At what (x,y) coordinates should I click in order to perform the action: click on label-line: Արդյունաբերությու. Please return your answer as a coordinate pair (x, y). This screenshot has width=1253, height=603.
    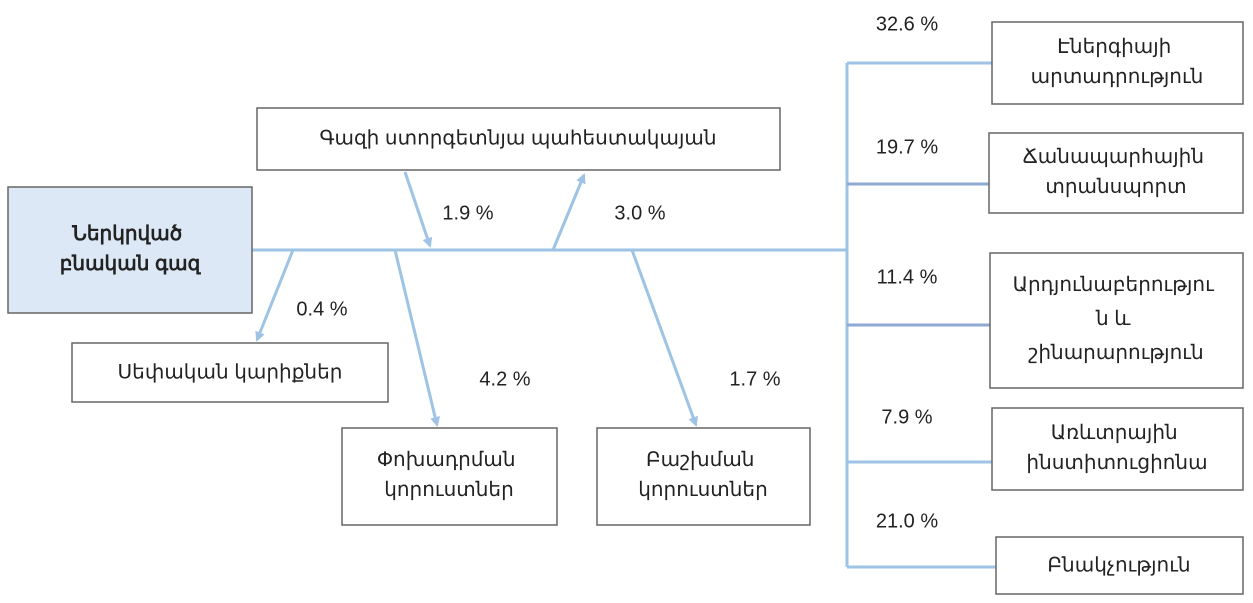
    Looking at the image, I should click on (1113, 285).